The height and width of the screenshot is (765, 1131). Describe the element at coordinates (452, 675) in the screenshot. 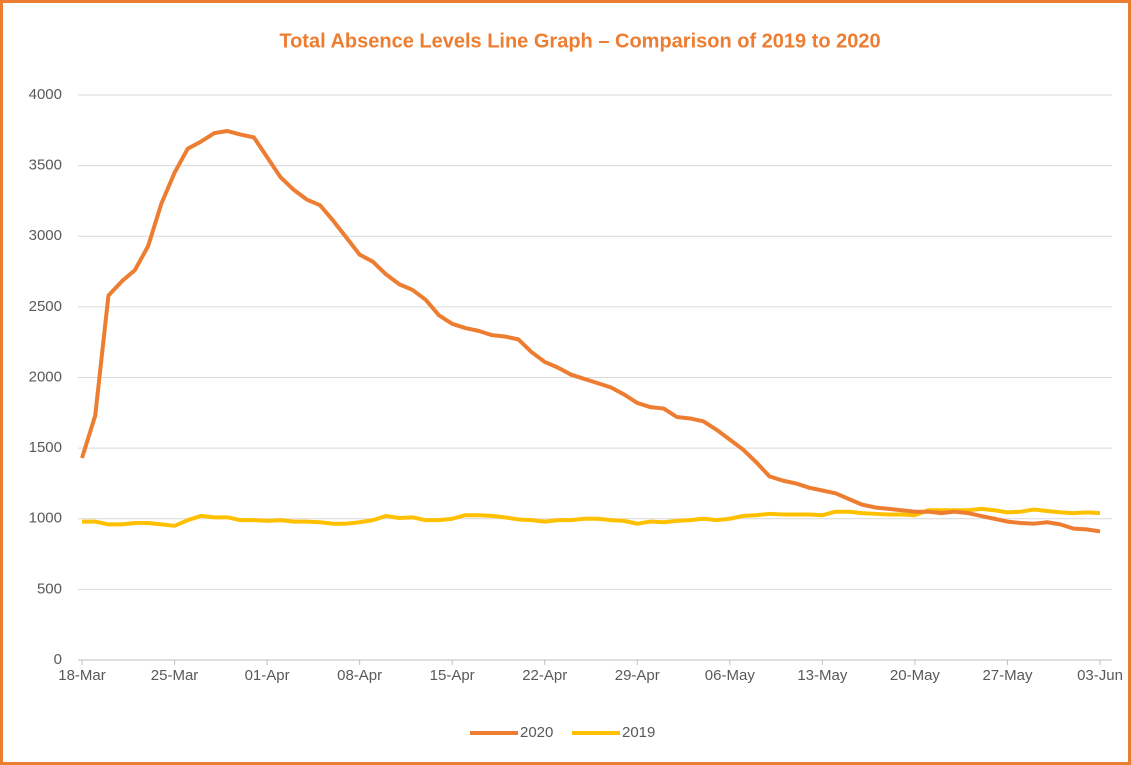

I see `x-tick-label: 15-Apr` at that location.